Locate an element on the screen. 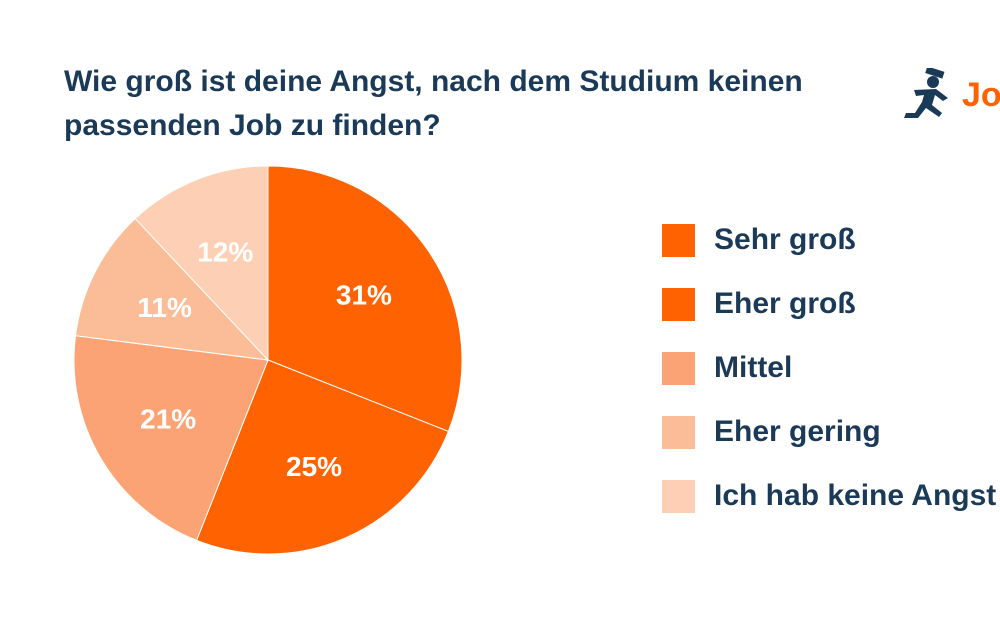  legend-item-eher-gross: Eher groß is located at coordinates (831, 304).